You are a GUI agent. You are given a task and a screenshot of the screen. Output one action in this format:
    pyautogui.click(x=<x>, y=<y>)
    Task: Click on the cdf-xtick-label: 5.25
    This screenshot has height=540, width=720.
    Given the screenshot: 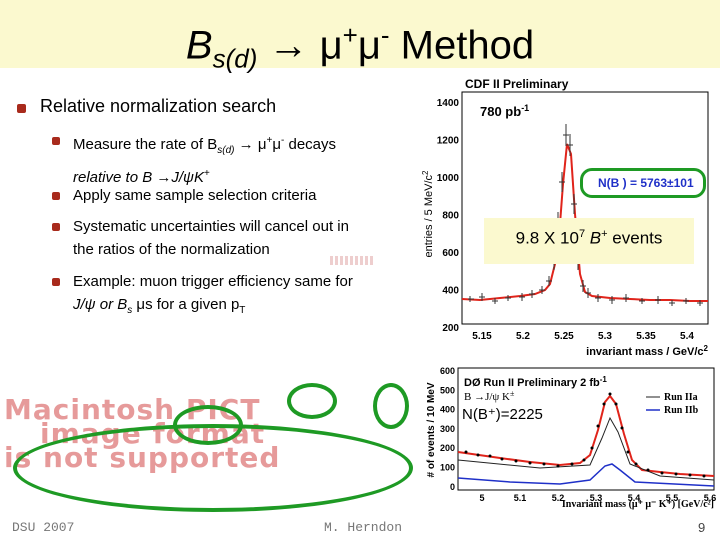 What is the action you would take?
    pyautogui.click(x=564, y=336)
    